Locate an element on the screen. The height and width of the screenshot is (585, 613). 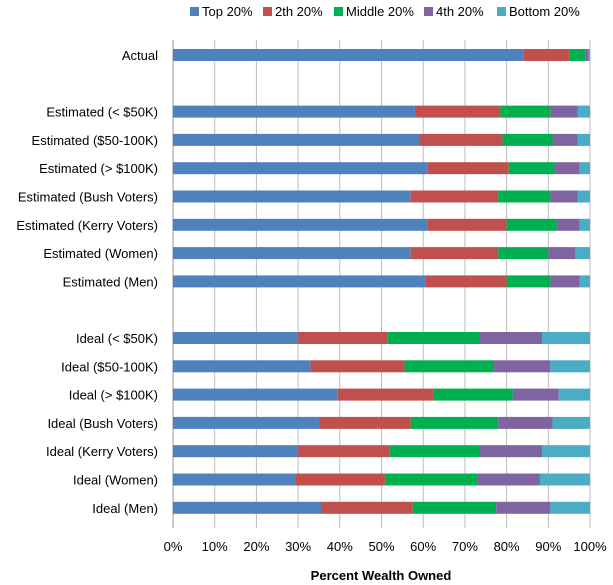
x-tick-label: 50% is located at coordinates (381, 546).